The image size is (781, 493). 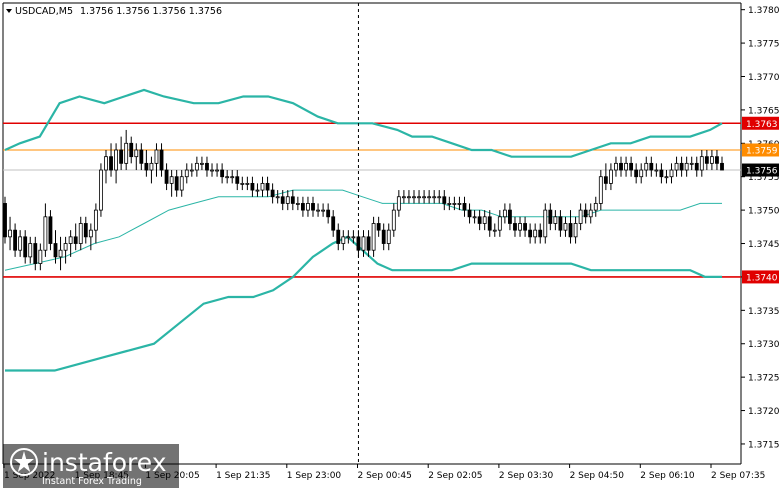 What do you see at coordinates (314, 476) in the screenshot?
I see `time-tick-label: 1 Sep 23:00` at bounding box center [314, 476].